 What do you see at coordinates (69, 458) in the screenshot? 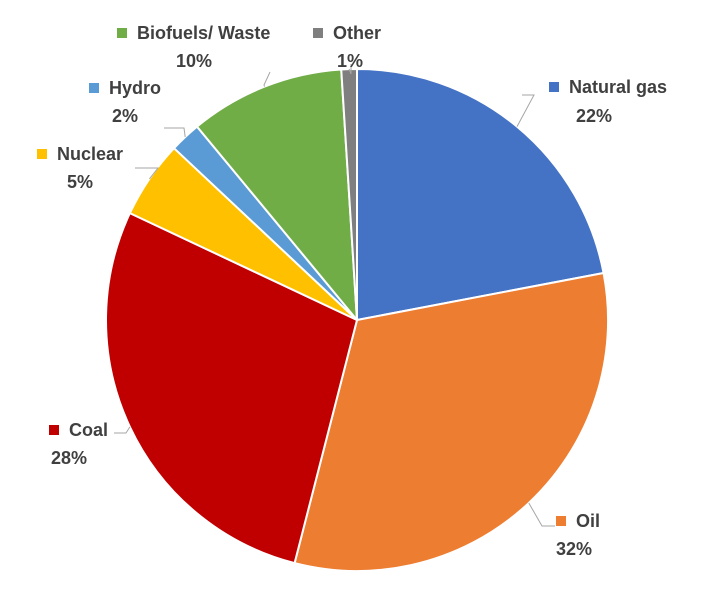
I see `slice-value-coal: 28%` at bounding box center [69, 458].